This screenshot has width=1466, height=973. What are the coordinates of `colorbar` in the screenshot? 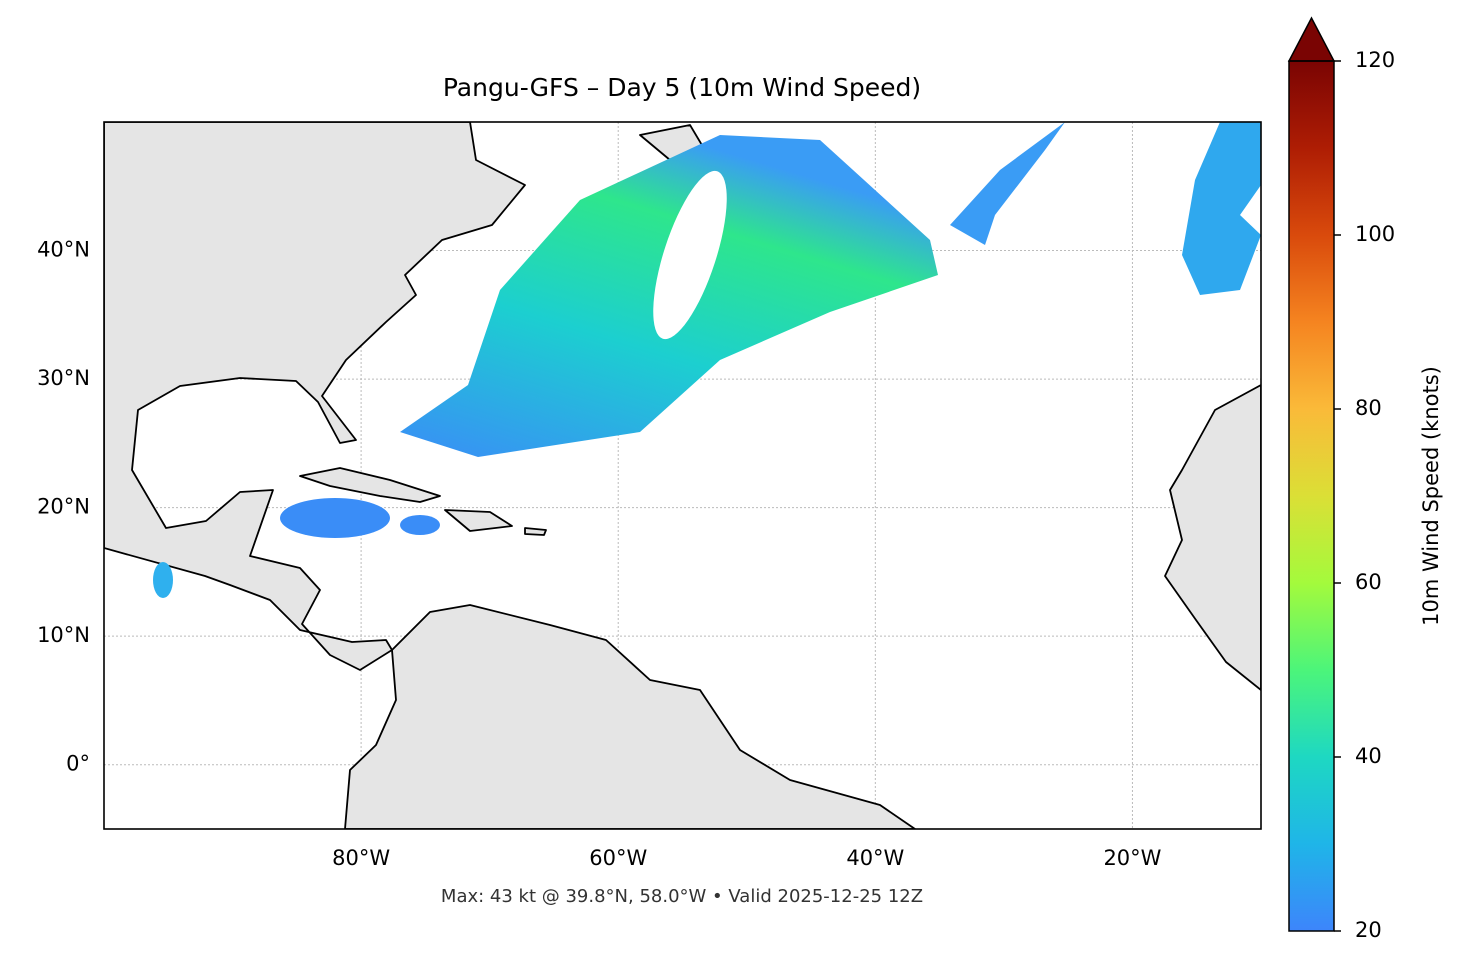 It's located at (1311, 496).